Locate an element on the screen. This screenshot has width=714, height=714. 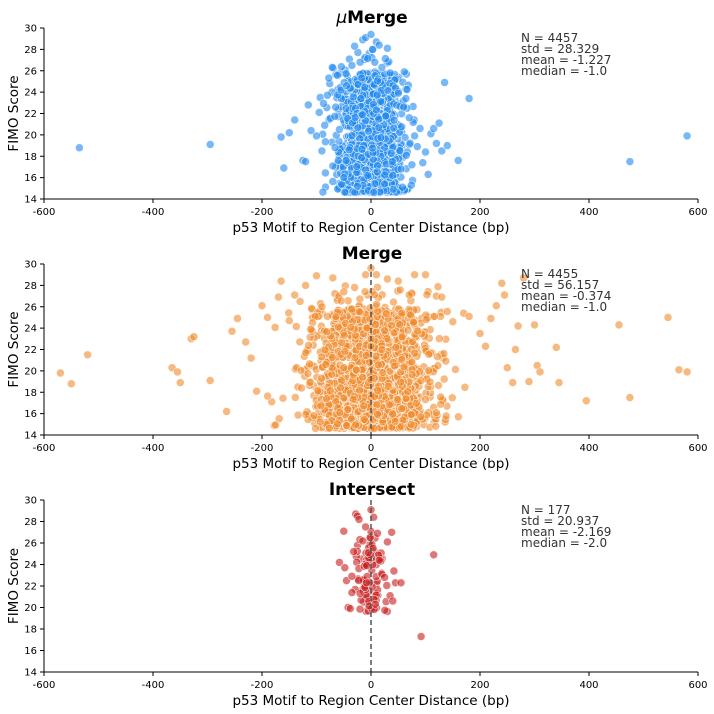
y-tick-label: 22 is located at coordinates (30, 587).